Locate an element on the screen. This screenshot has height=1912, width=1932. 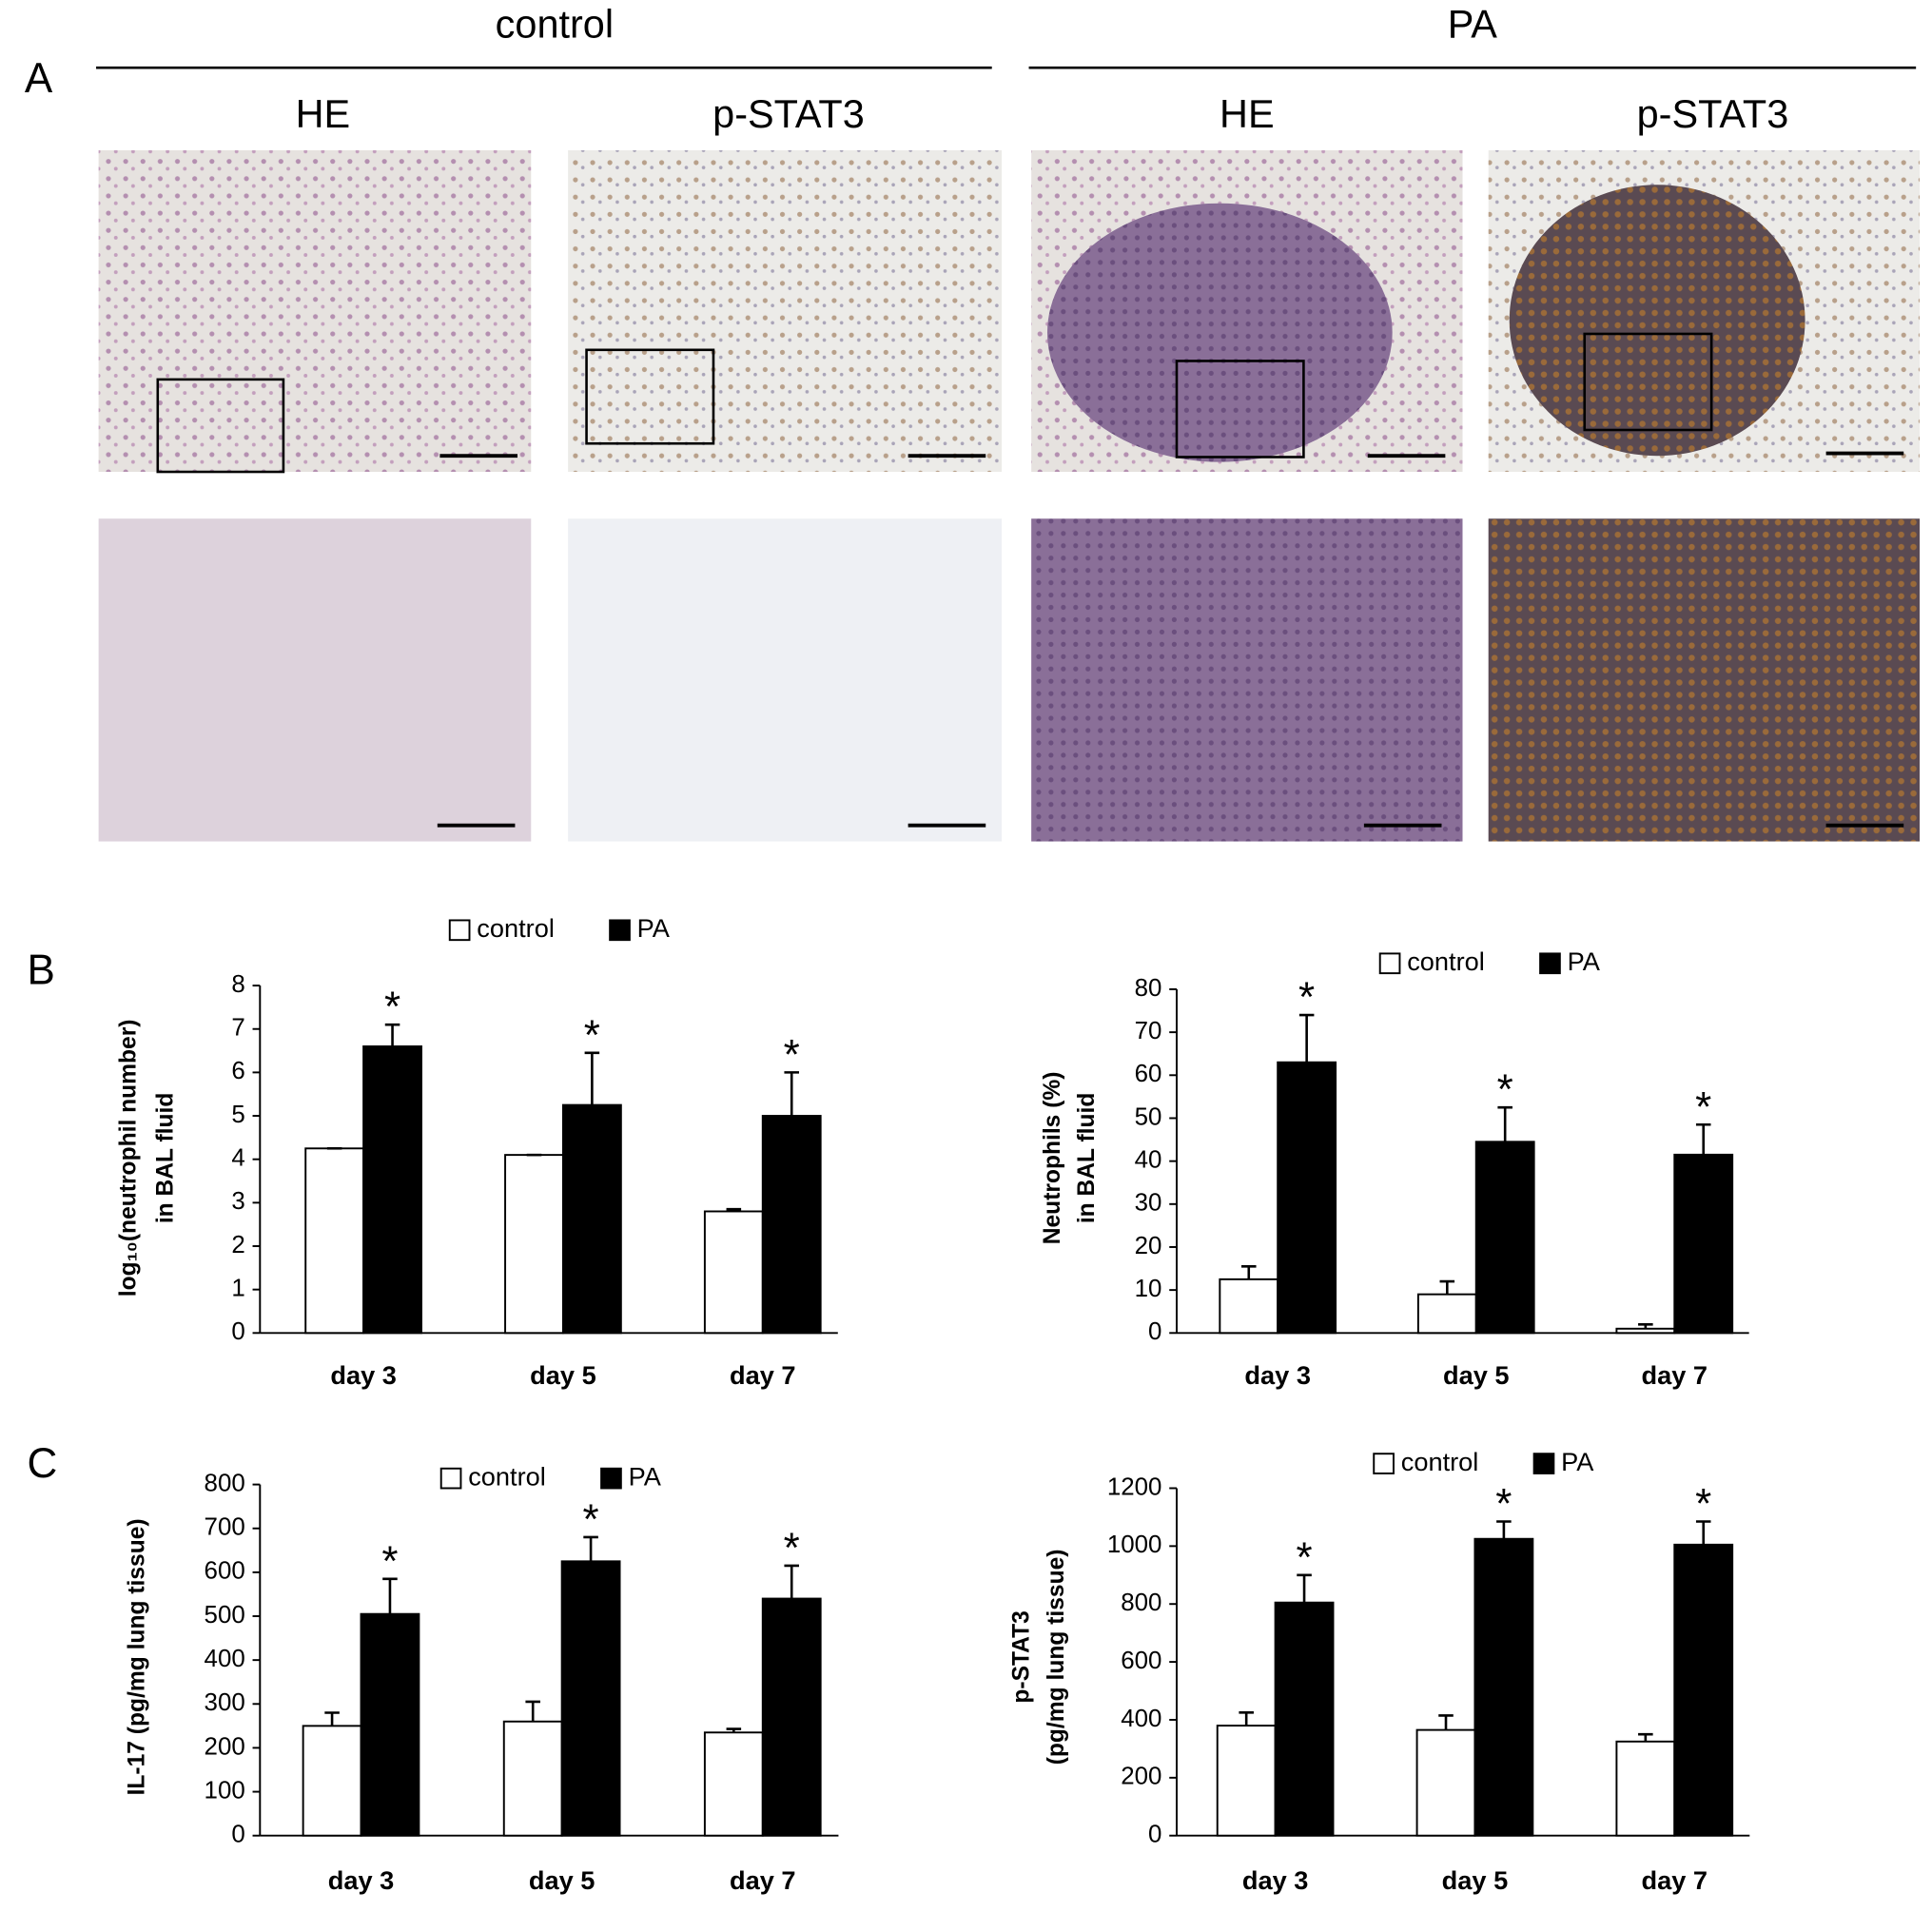
y-tick-label: 400 is located at coordinates (225, 1659).